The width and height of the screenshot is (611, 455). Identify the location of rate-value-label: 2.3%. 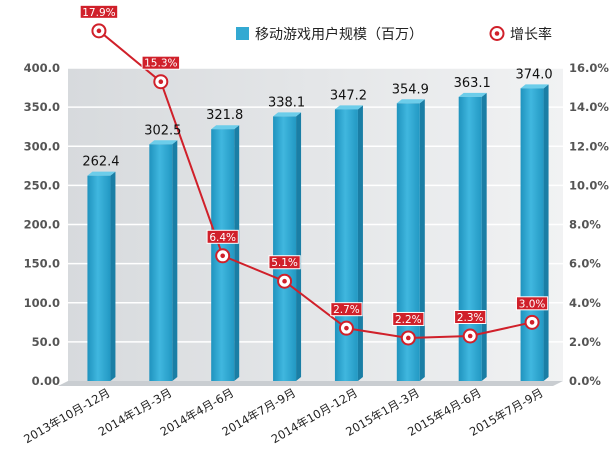
(470, 318).